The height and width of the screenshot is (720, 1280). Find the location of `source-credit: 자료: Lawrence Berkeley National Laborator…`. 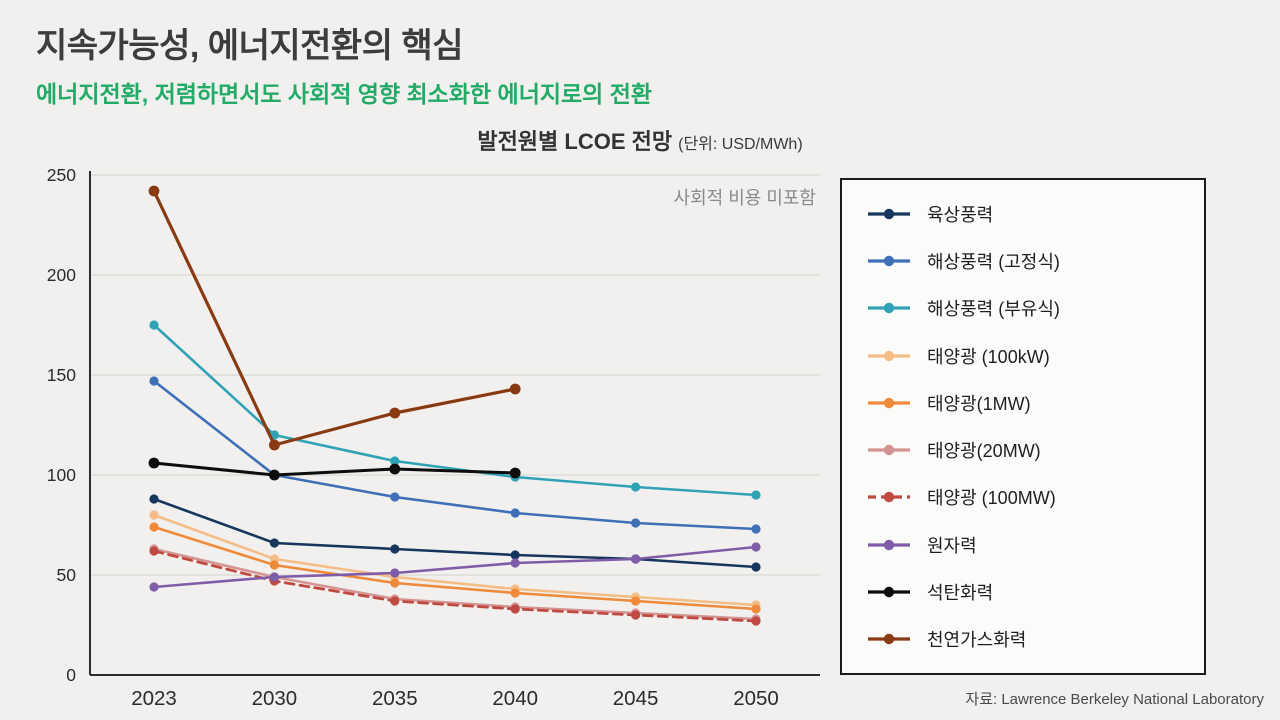

source-credit: 자료: Lawrence Berkeley National Laborator… is located at coordinates (1114, 699).